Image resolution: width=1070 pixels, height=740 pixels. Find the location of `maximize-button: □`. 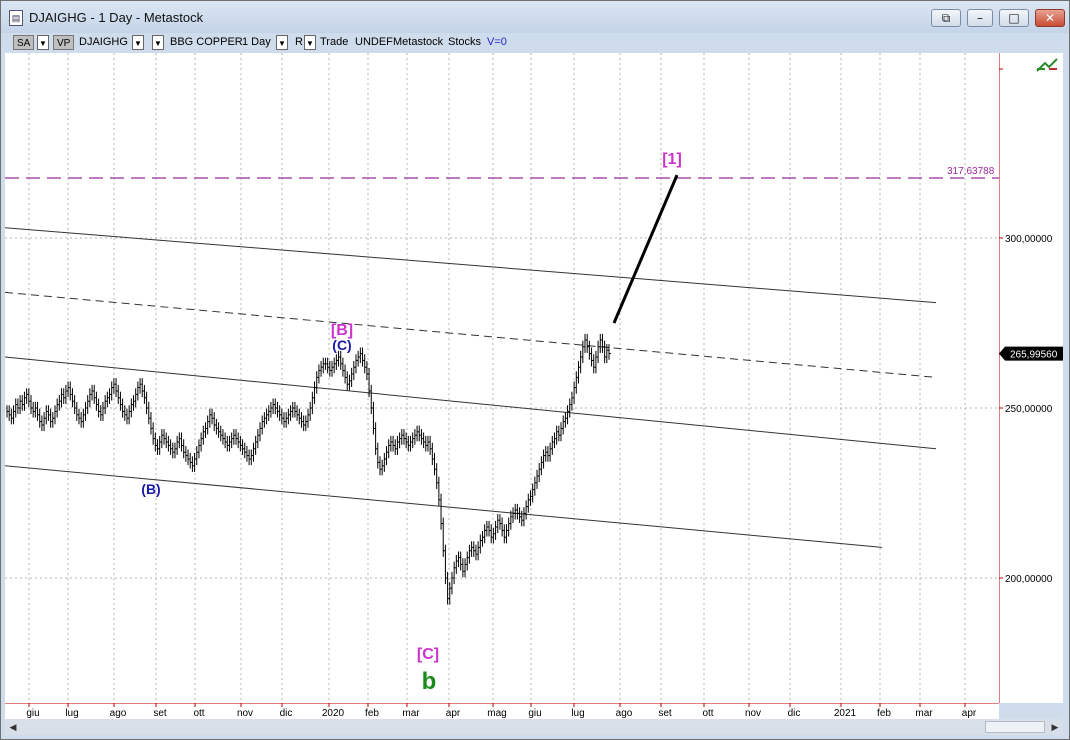

maximize-button: □ is located at coordinates (1014, 18).